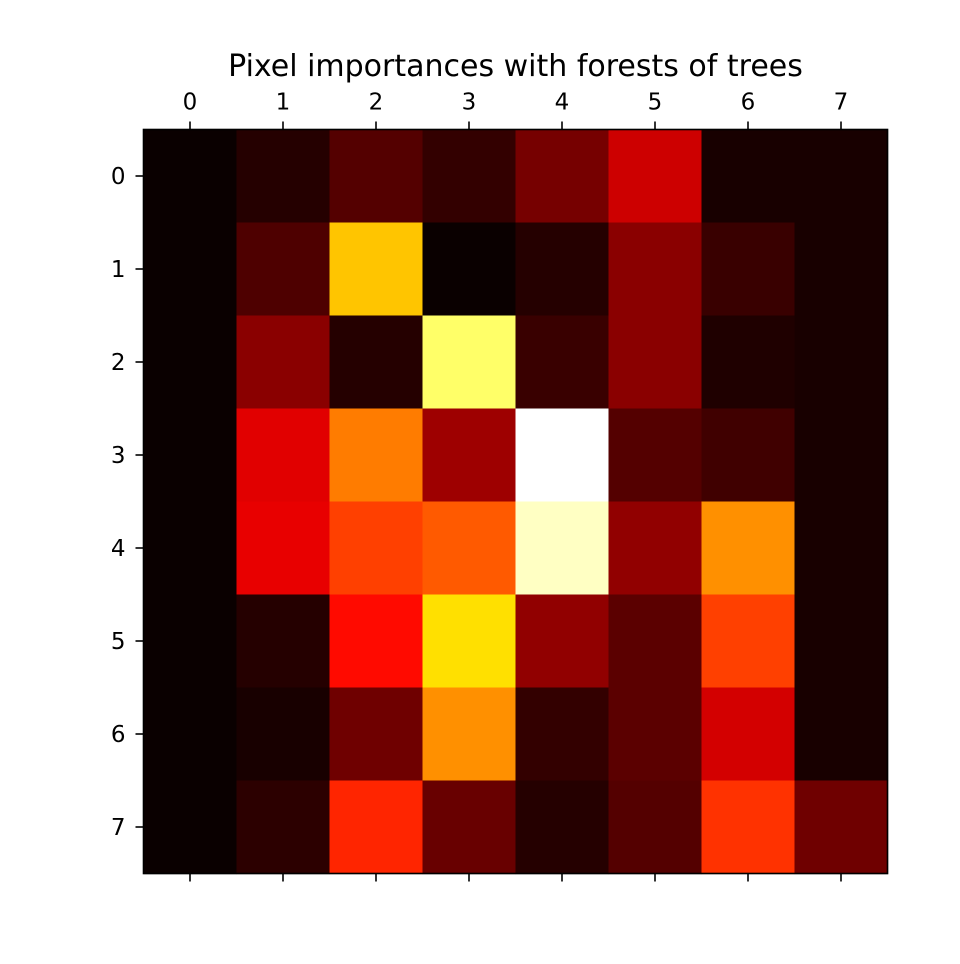 The image size is (960, 964). I want to click on heatmap-cell-r5-c1, so click(283, 641).